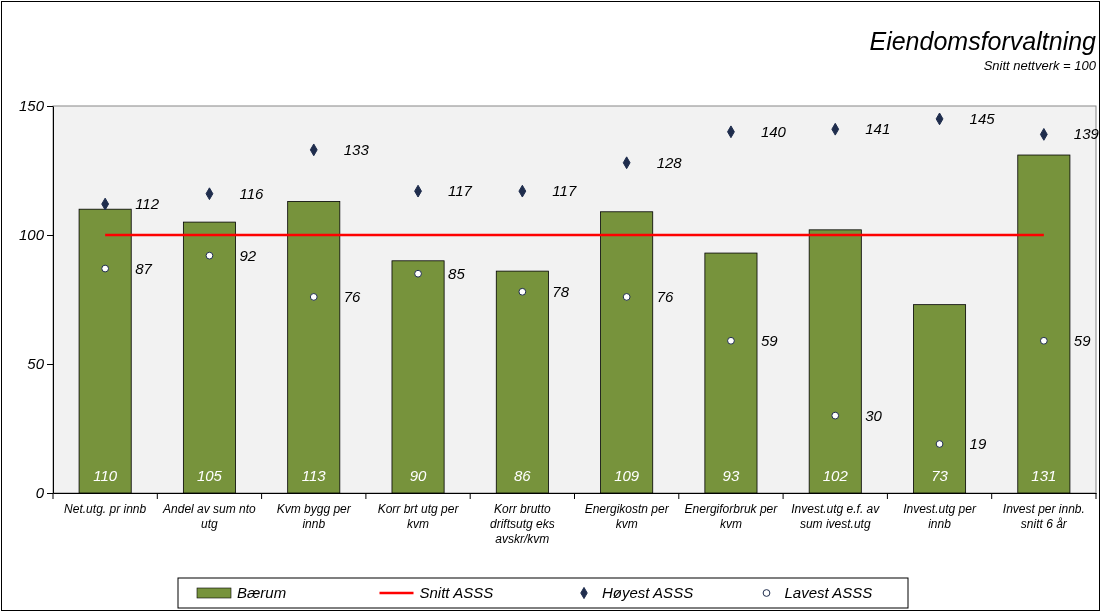 Image resolution: width=1102 pixels, height=613 pixels. What do you see at coordinates (252, 193) in the screenshot?
I see `data-label: 116` at bounding box center [252, 193].